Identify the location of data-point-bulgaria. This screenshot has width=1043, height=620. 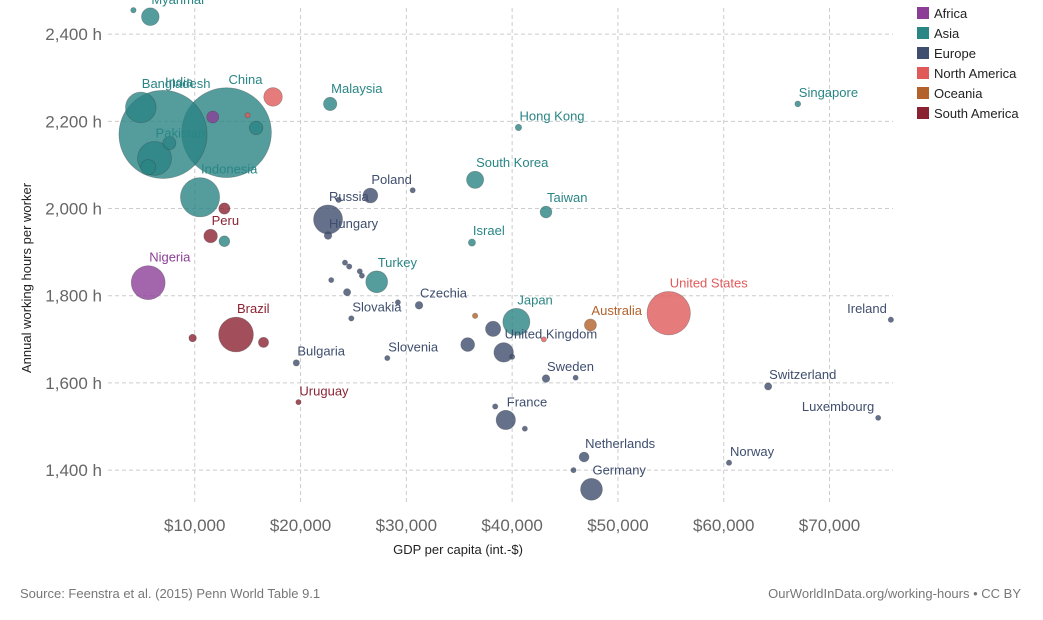
(296, 363).